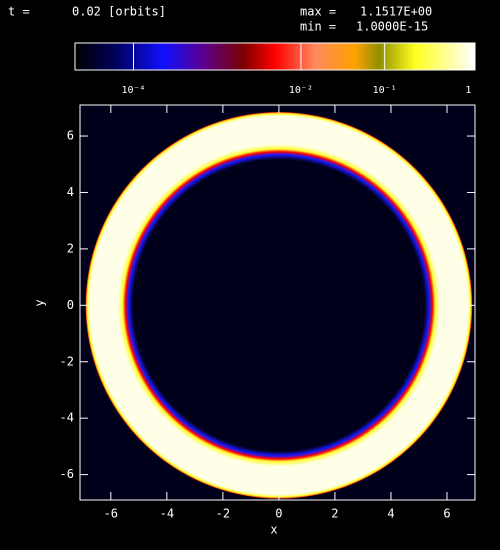 The width and height of the screenshot is (500, 550). Describe the element at coordinates (133, 90) in the screenshot. I see `colorbar-tick-label: 10⁻⁴` at that location.